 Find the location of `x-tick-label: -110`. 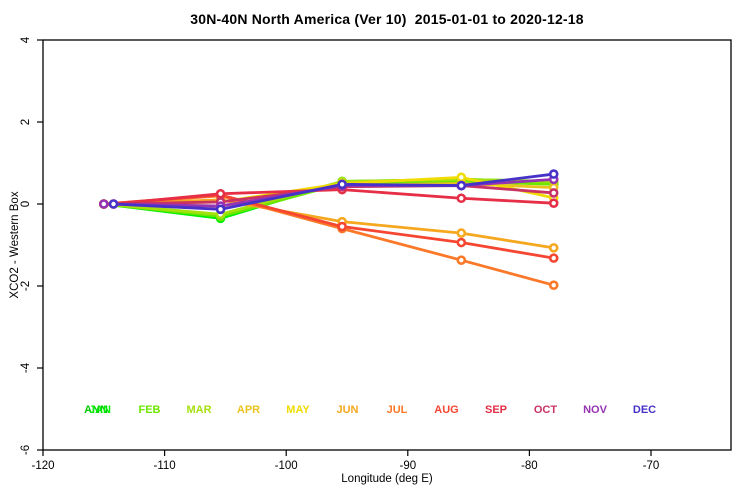

x-tick-label: -110 is located at coordinates (165, 466).